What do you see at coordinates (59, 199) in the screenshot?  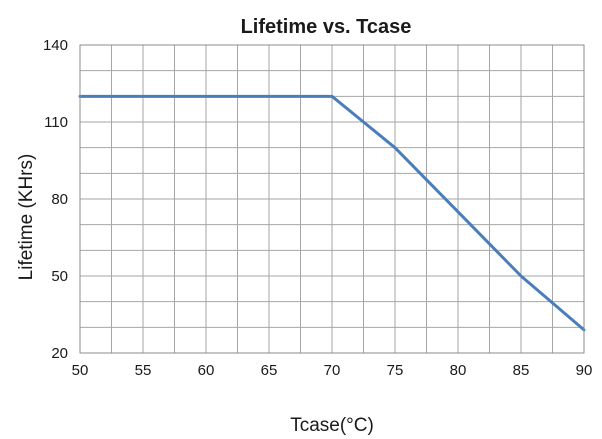 I see `y-tick-label: 80` at bounding box center [59, 199].